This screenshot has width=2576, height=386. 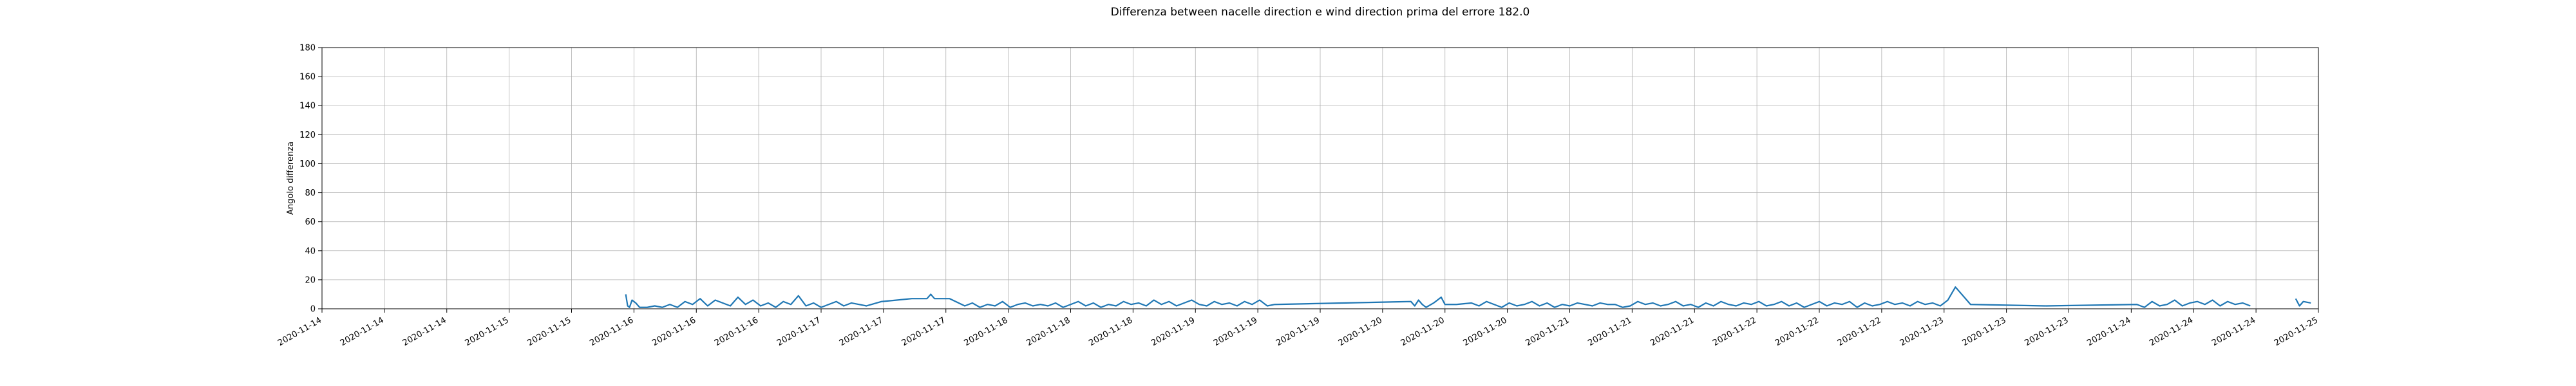 I want to click on y-tick-label: 80, so click(x=310, y=193).